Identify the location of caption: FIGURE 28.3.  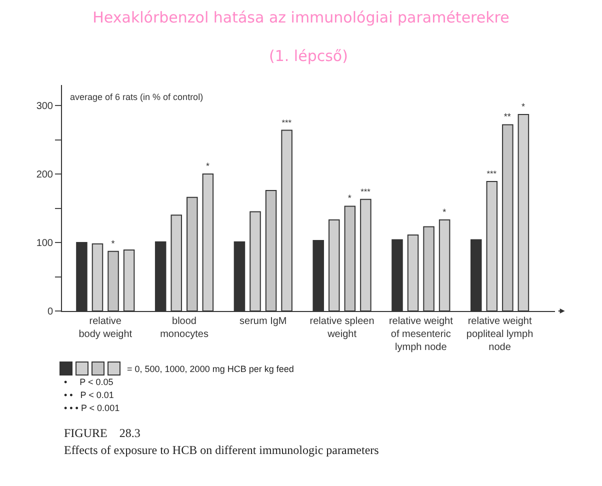
(102, 433).